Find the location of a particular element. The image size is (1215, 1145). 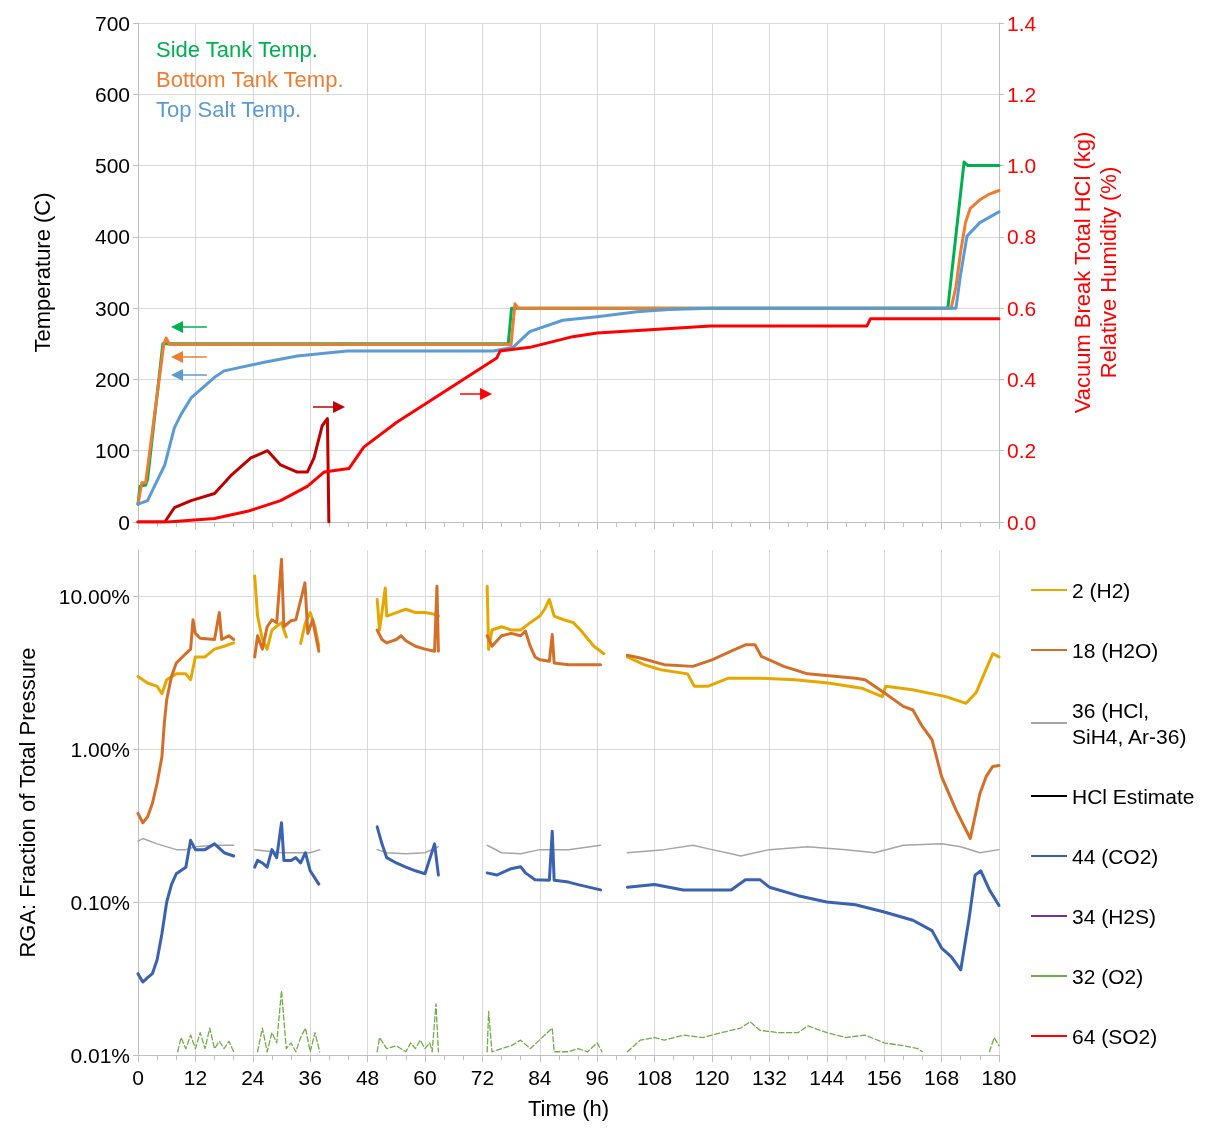

y-axis-title: Temperature (C) is located at coordinates (42, 272).